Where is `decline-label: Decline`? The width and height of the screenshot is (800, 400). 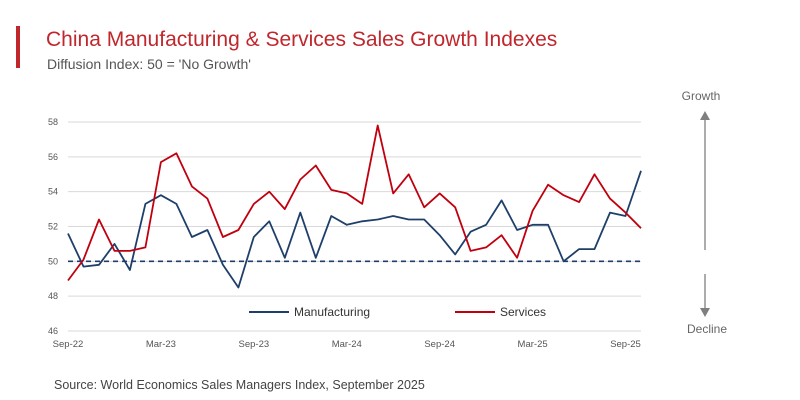
decline-label: Decline is located at coordinates (707, 329).